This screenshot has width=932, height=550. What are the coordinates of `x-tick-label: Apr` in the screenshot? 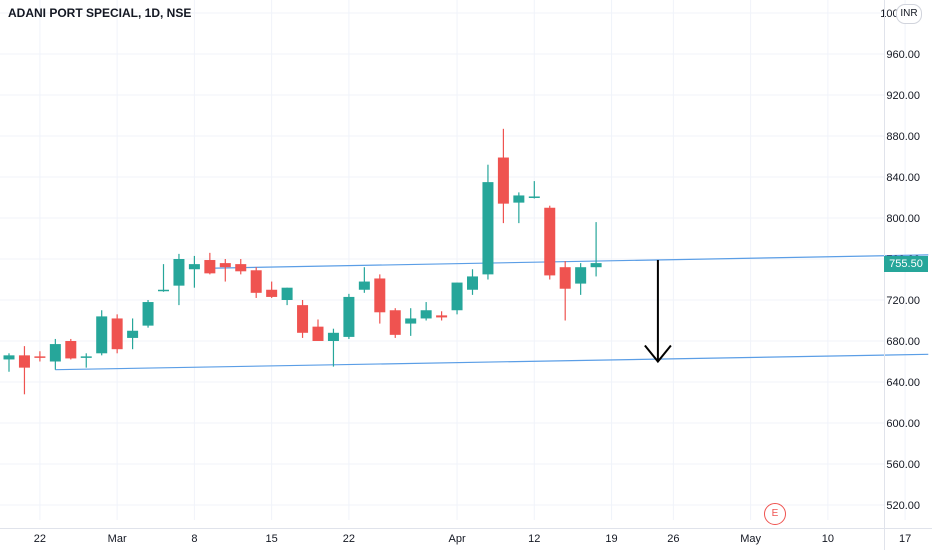 It's located at (456, 539).